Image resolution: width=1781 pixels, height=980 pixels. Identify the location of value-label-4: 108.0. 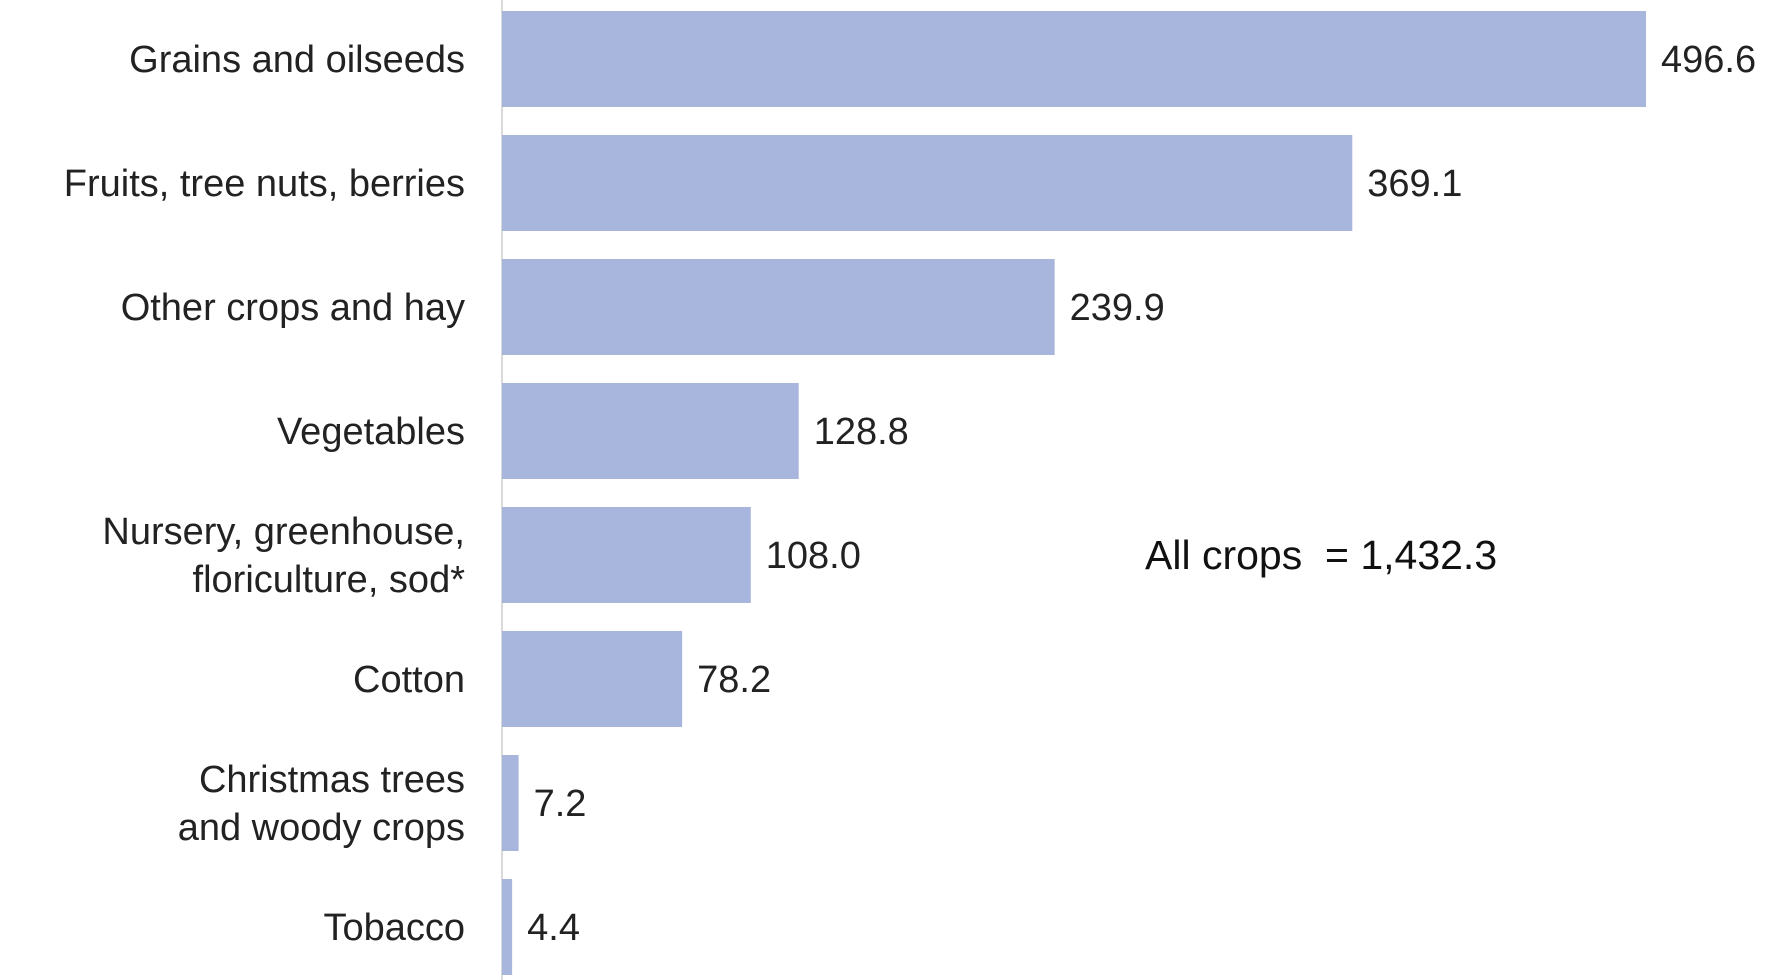
(813, 556).